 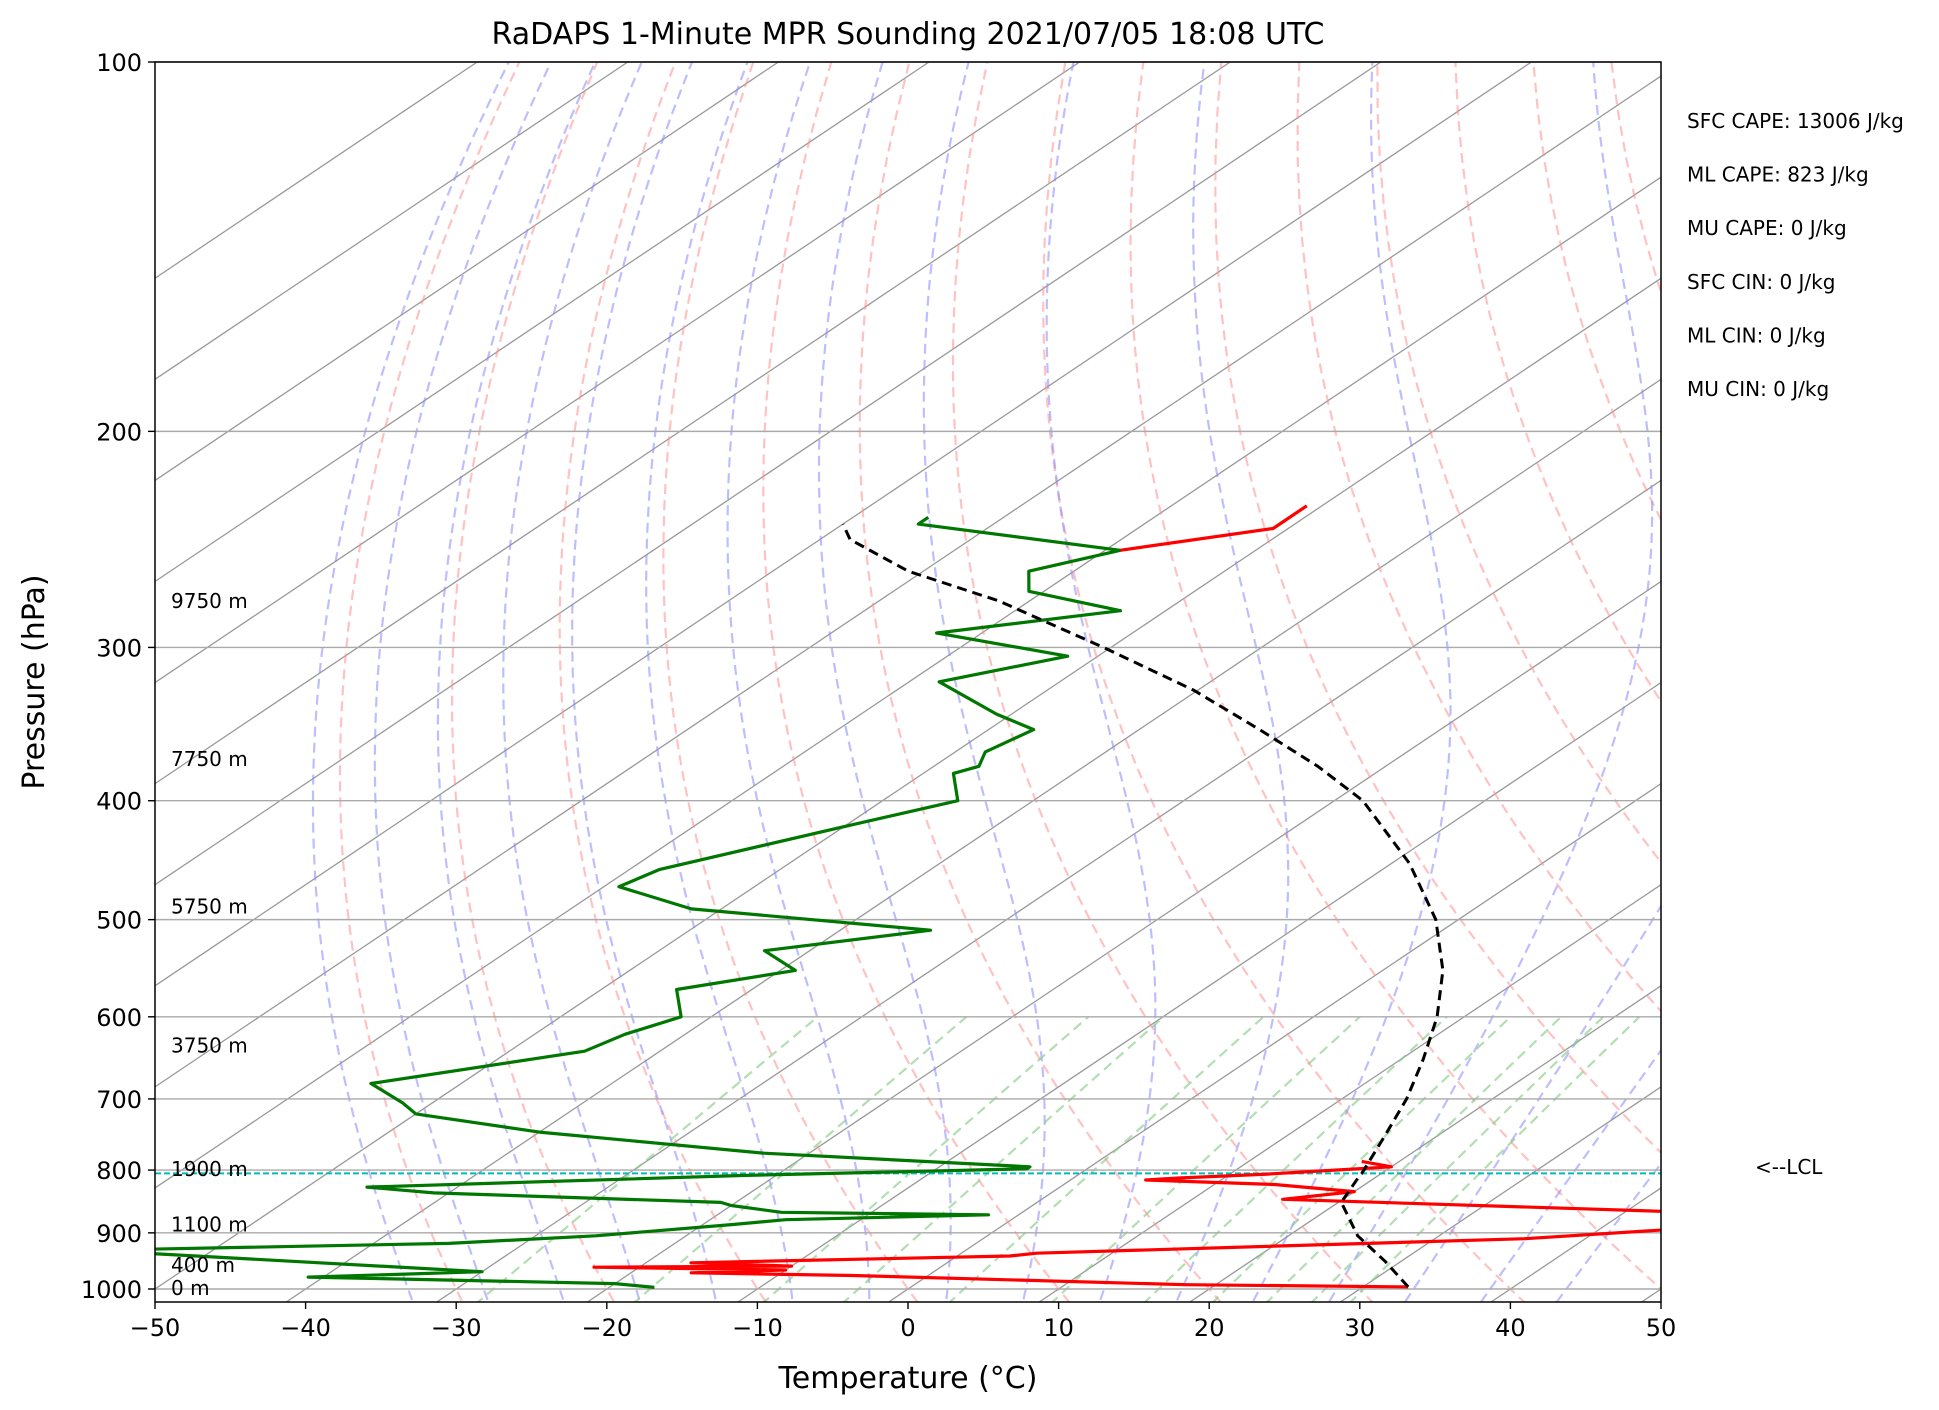 What do you see at coordinates (209, 907) in the screenshot?
I see `height-label: 5750 m` at bounding box center [209, 907].